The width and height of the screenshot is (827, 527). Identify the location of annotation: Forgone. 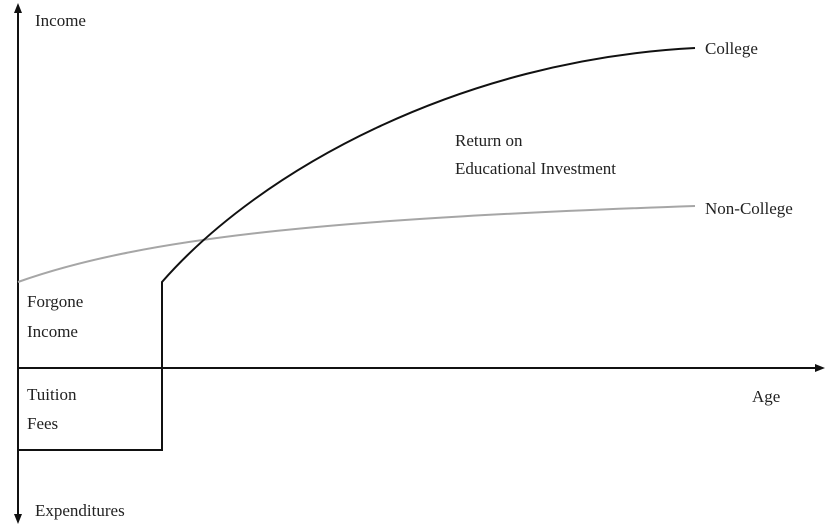
(55, 301).